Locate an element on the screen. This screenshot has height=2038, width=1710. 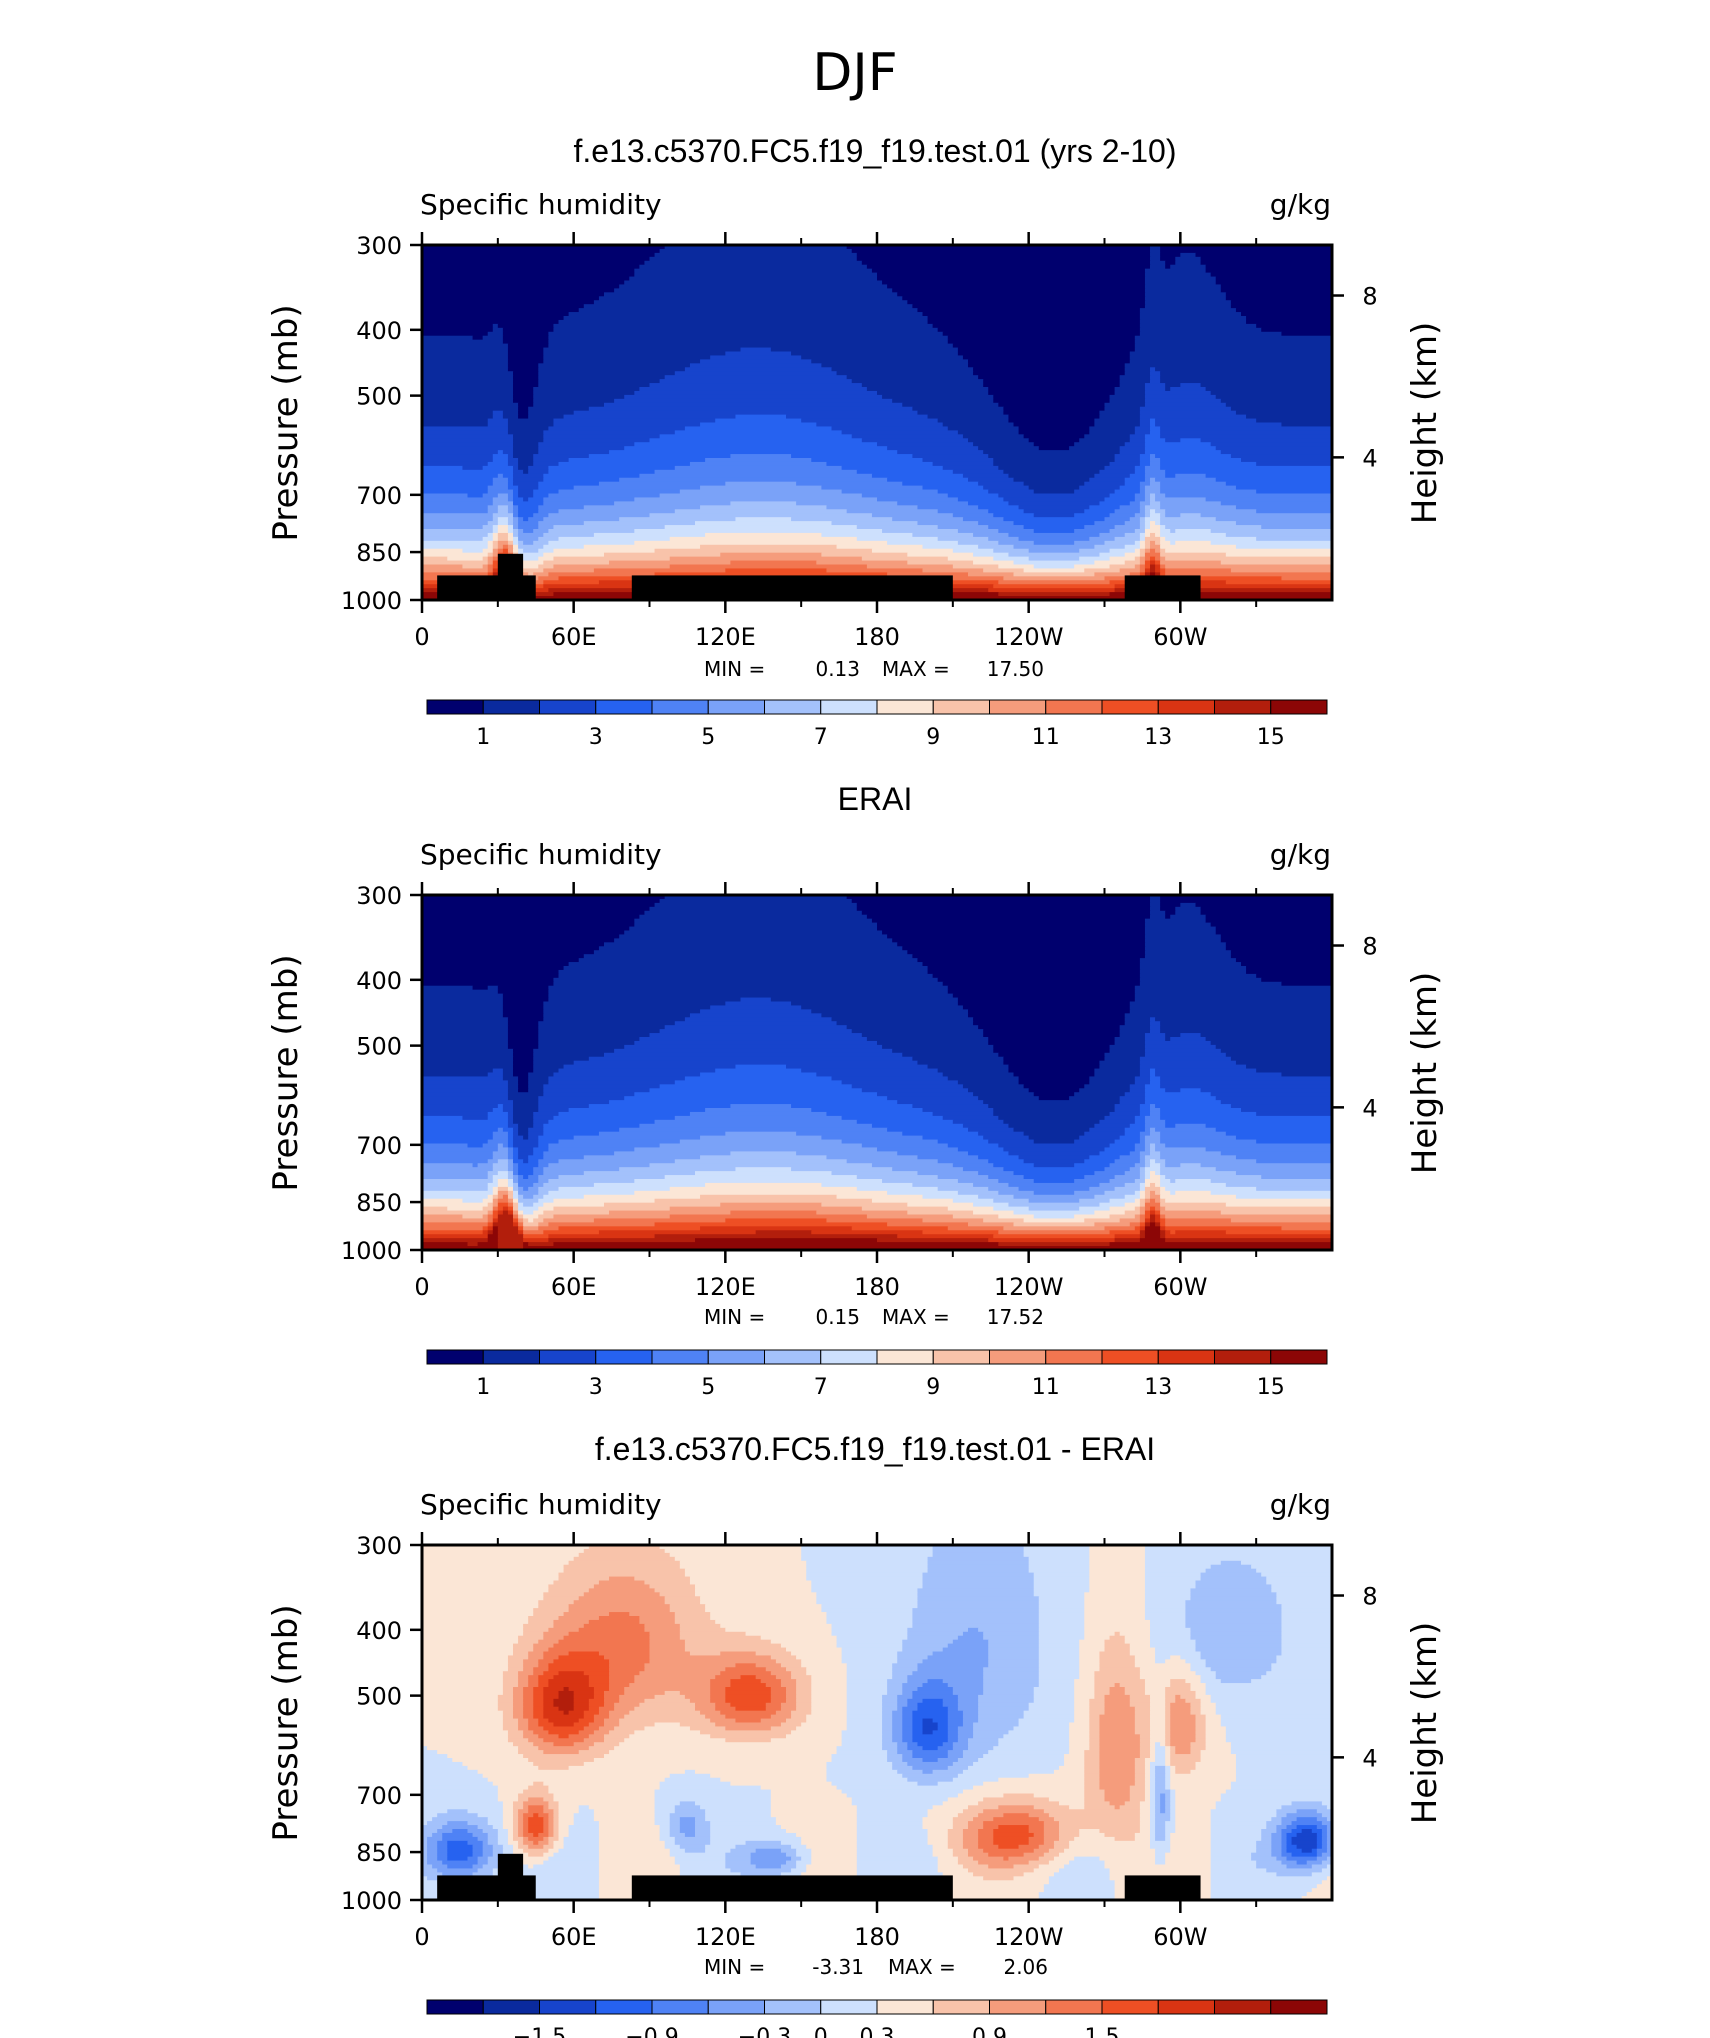
stats-min-value: 0.13 is located at coordinates (837, 669).